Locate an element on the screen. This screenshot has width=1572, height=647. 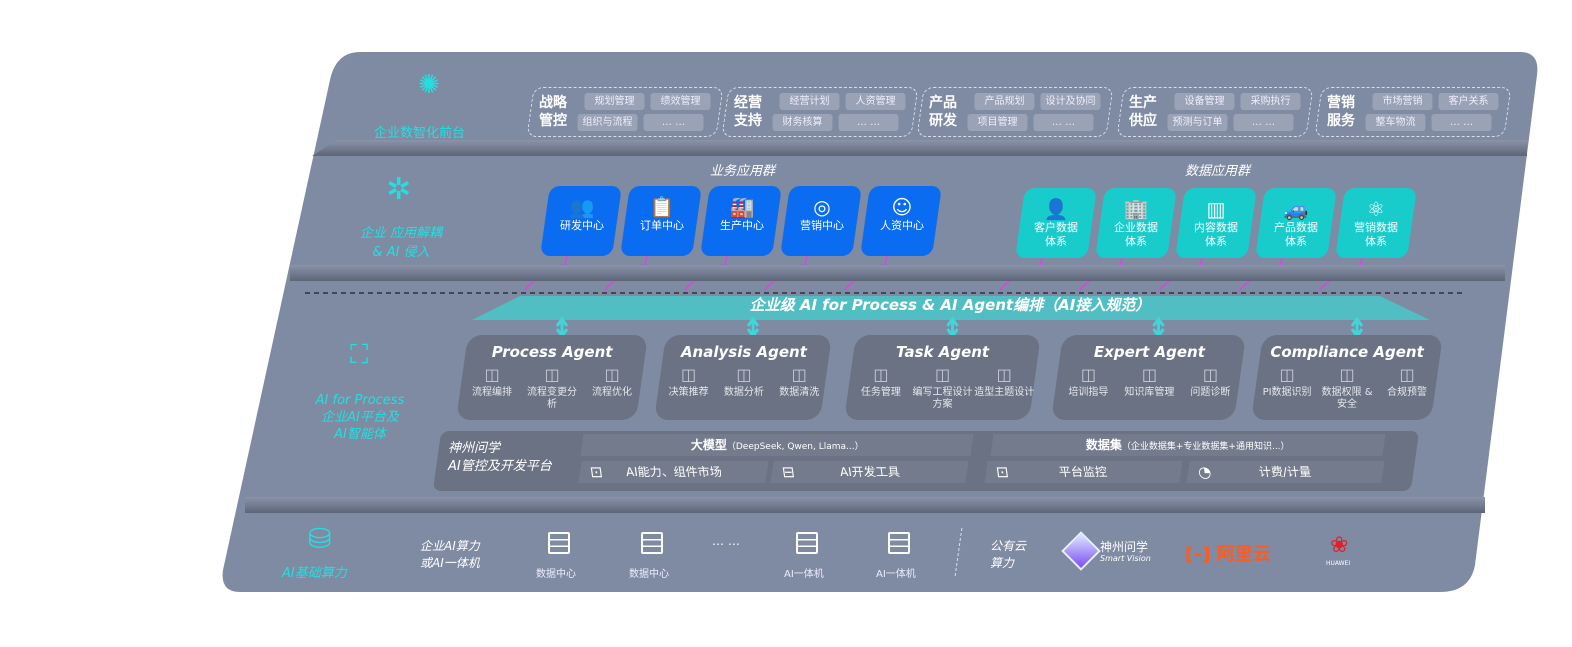
platform-name-1: 神州问学 is located at coordinates (474, 448).